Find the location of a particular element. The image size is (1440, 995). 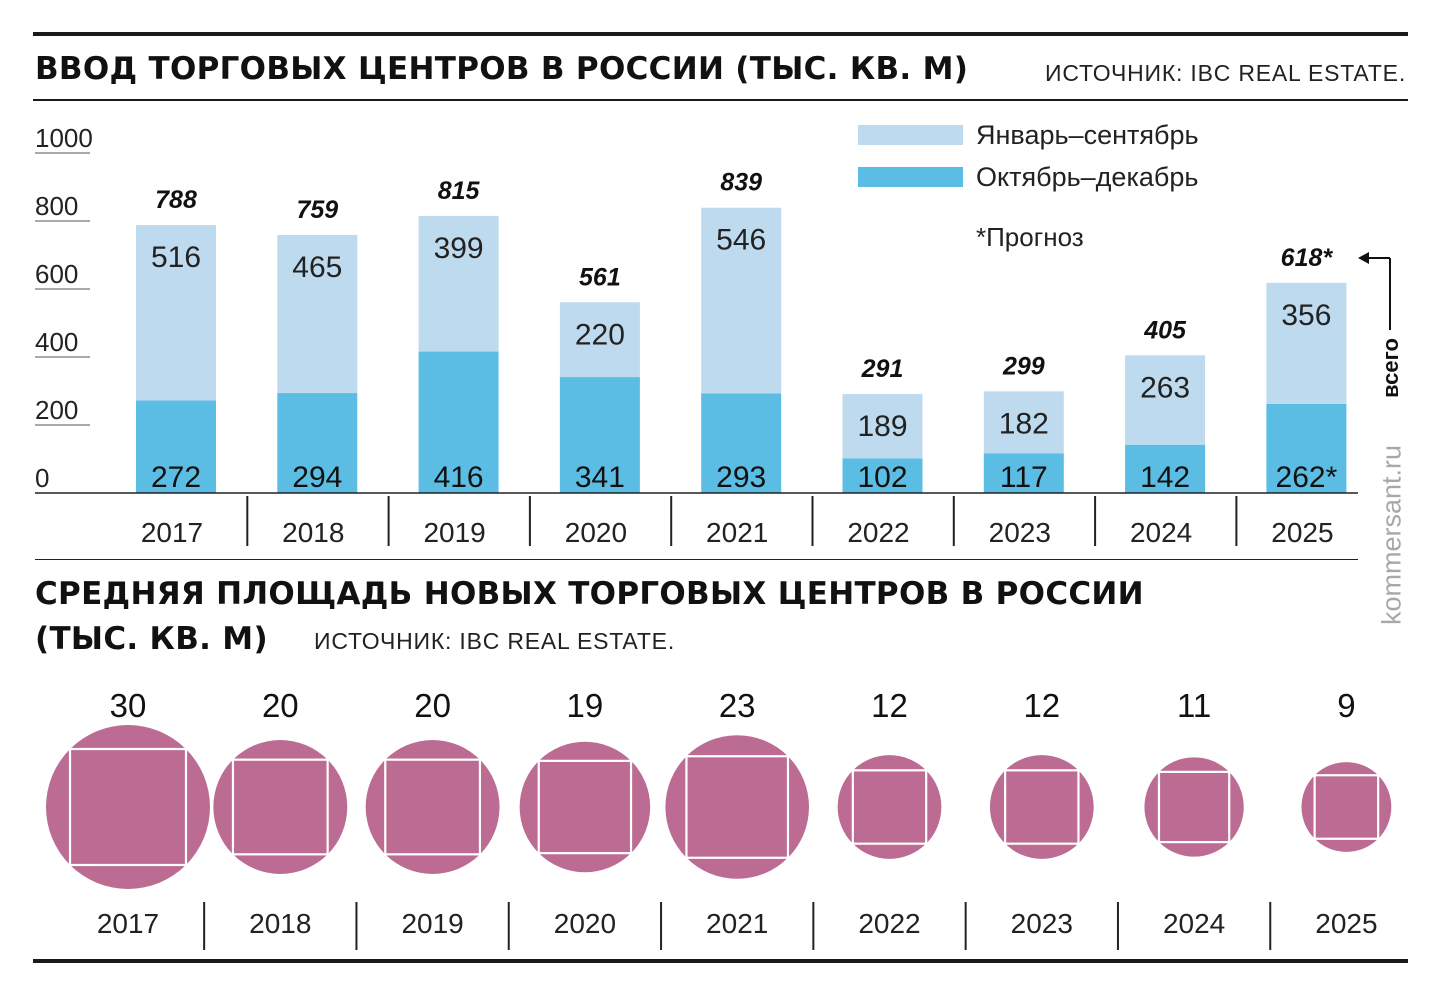

bar-jan-sep-2019 is located at coordinates (458, 283).